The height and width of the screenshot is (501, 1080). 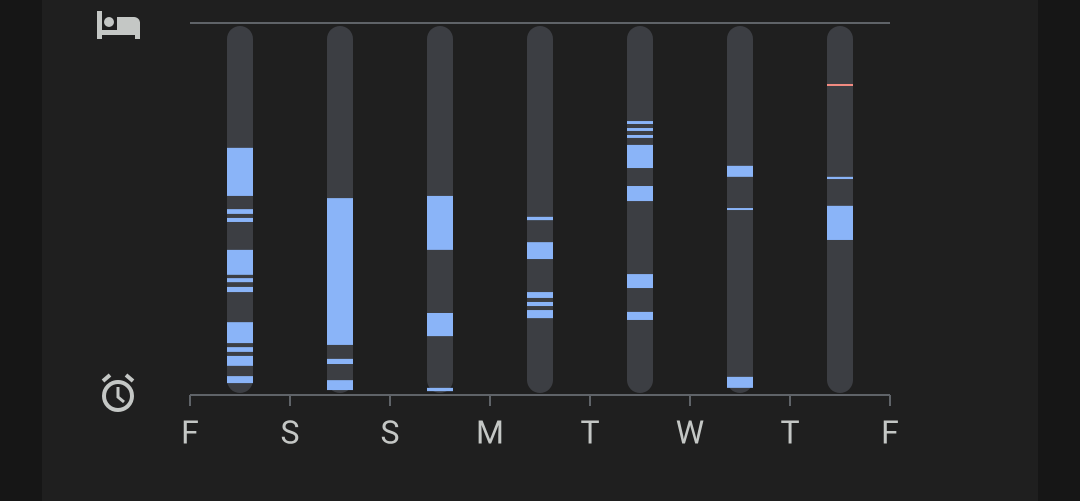 I want to click on x-tick-label: W, so click(x=690, y=432).